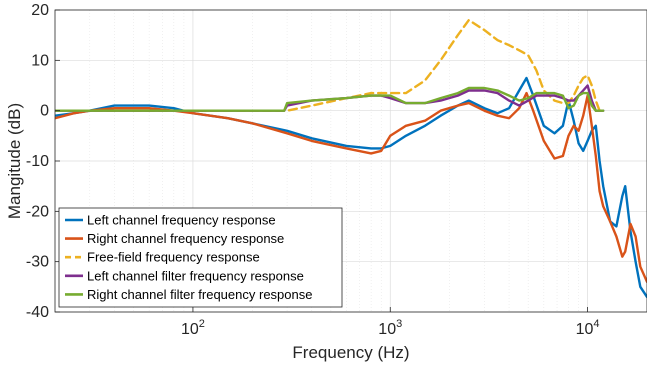 This screenshot has width=647, height=366. Describe the element at coordinates (14, 161) in the screenshot. I see `y-axis-title: Mangitude (dB)` at that location.